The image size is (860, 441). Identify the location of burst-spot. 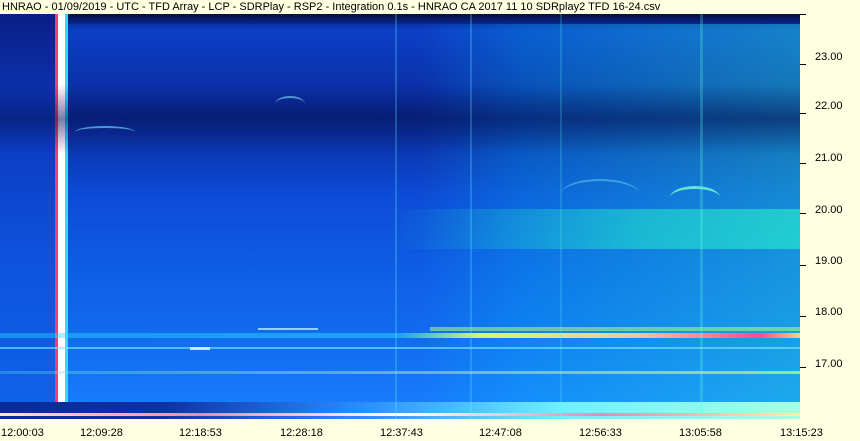
(200, 348).